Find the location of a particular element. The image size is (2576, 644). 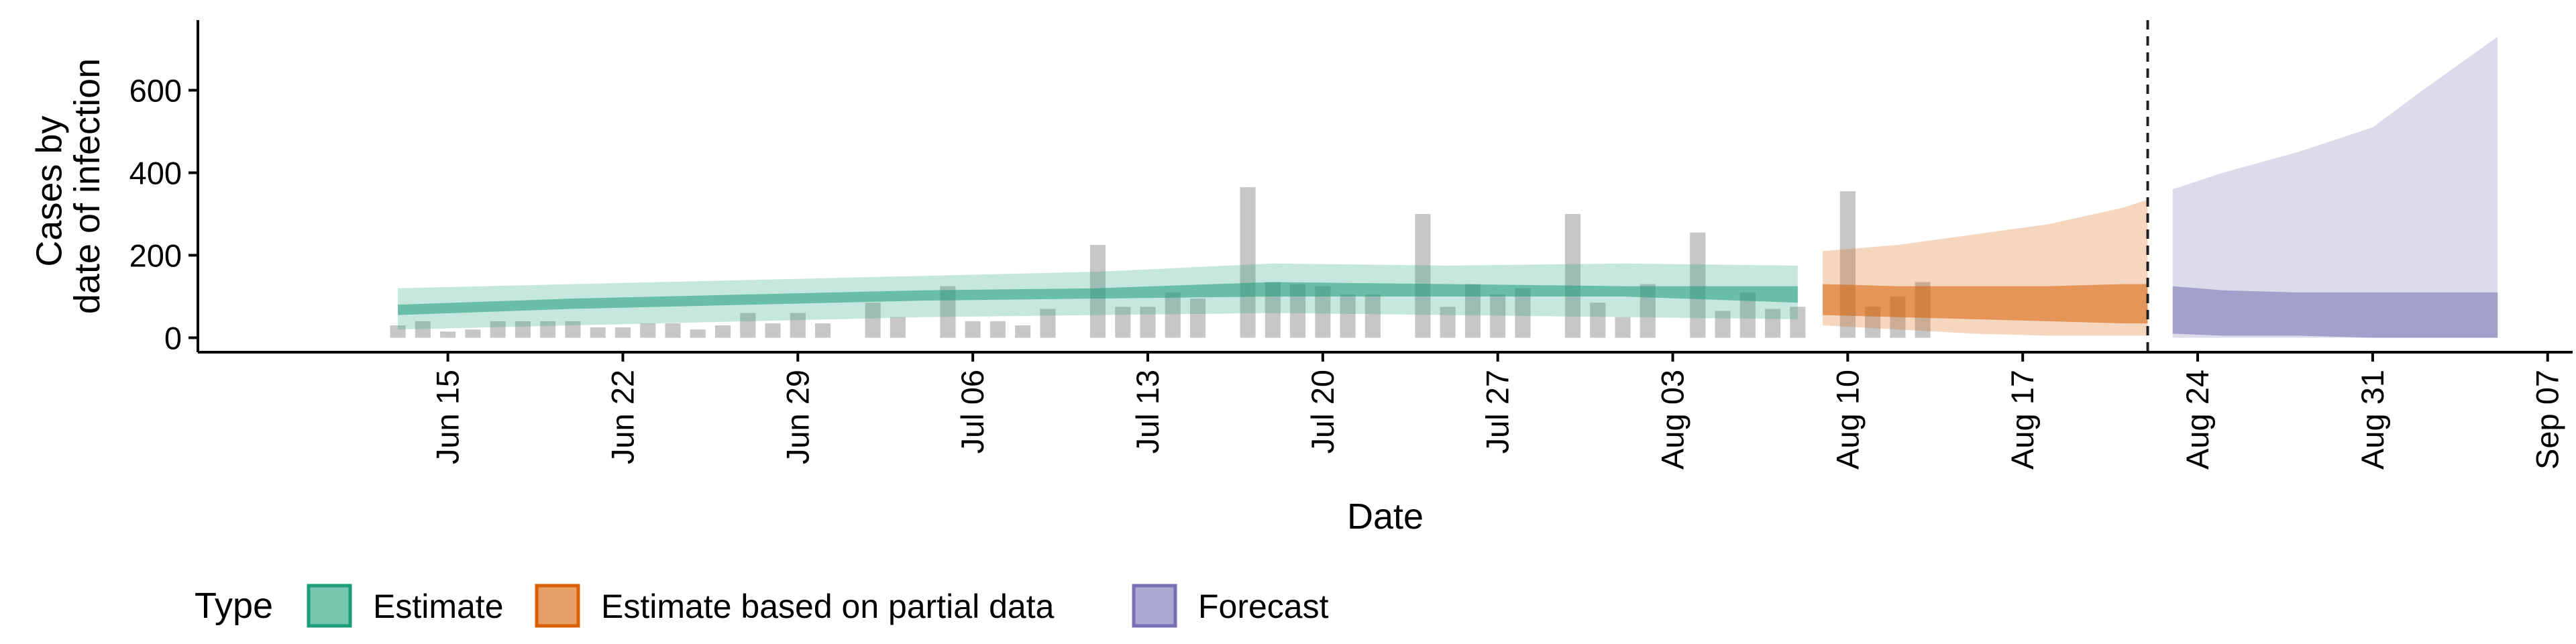

x-tick-label: Jul 13 is located at coordinates (1147, 411).